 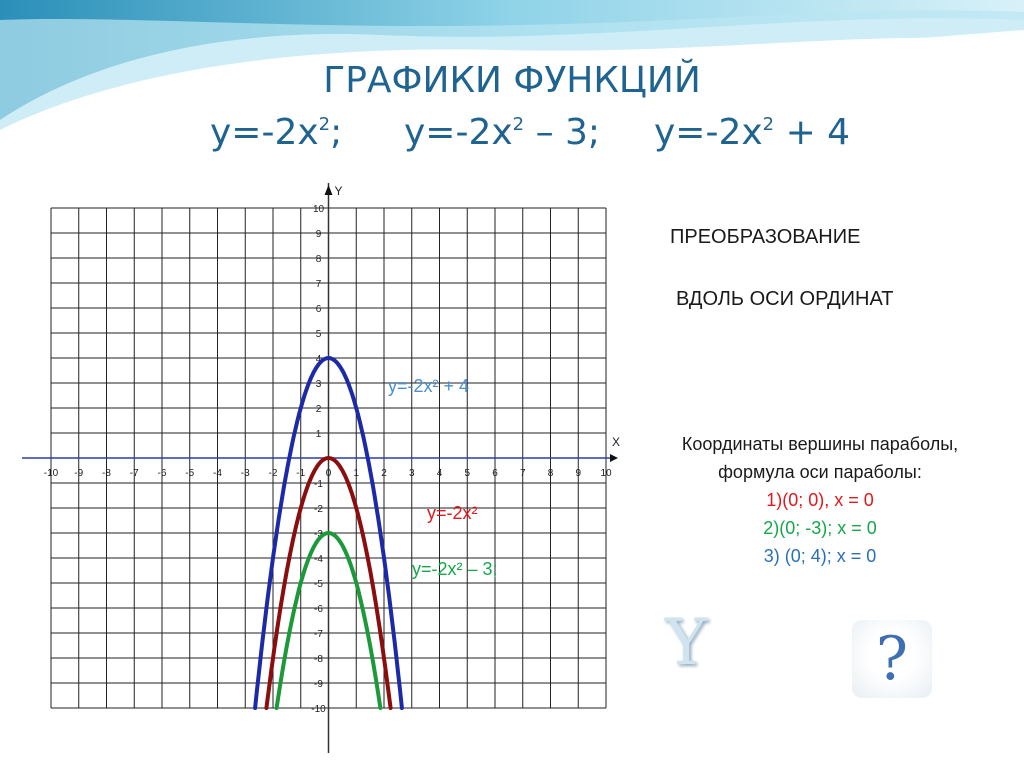 What do you see at coordinates (217, 473) in the screenshot?
I see `x-tick-label: -4` at bounding box center [217, 473].